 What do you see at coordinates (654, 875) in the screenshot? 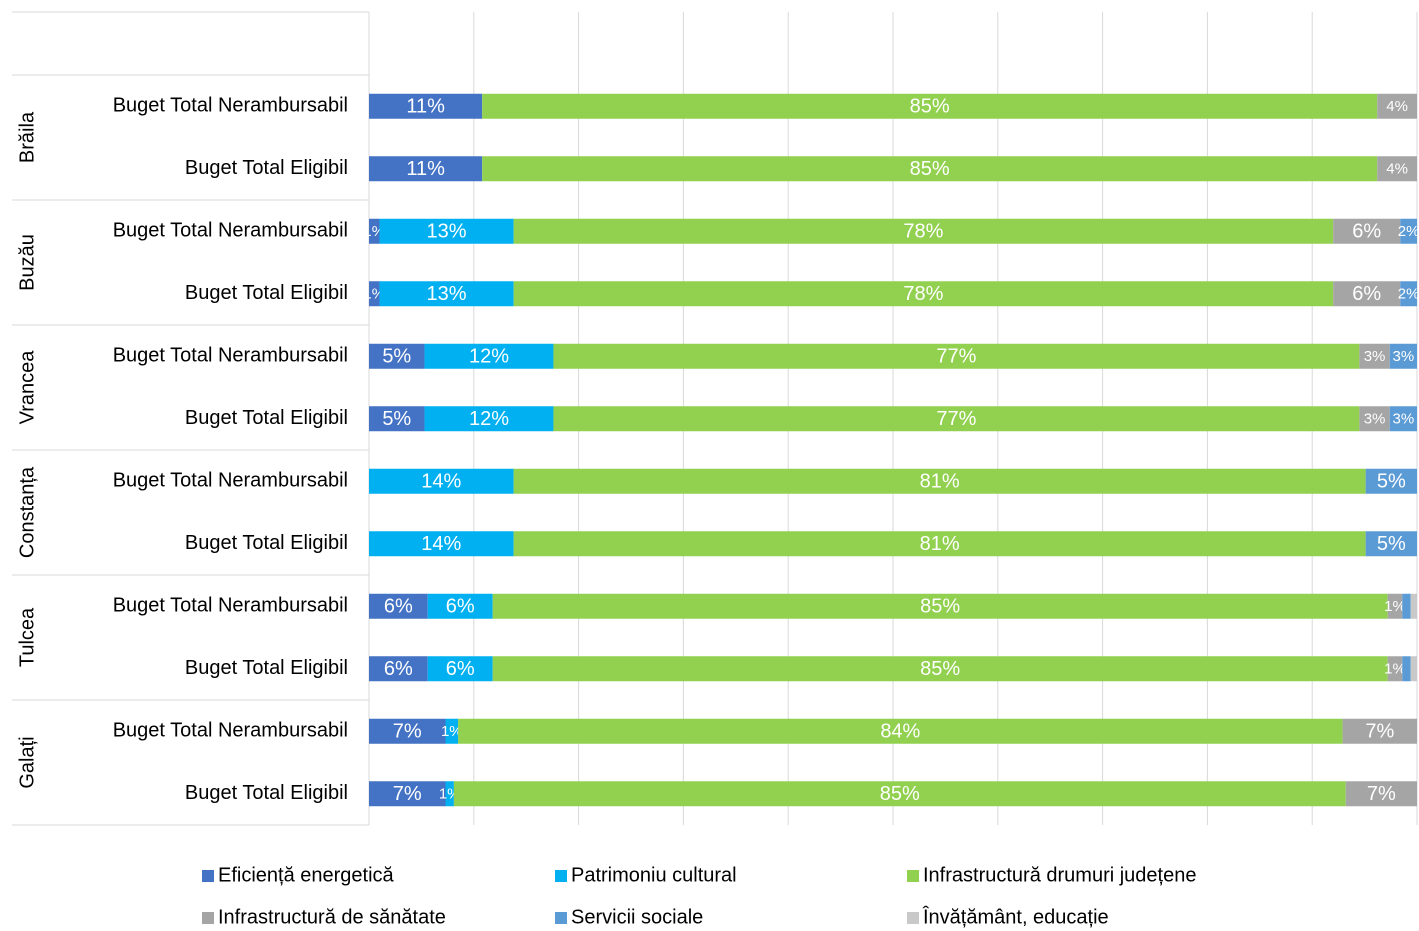
I see `legend-label: Patrimoniu cultural` at bounding box center [654, 875].